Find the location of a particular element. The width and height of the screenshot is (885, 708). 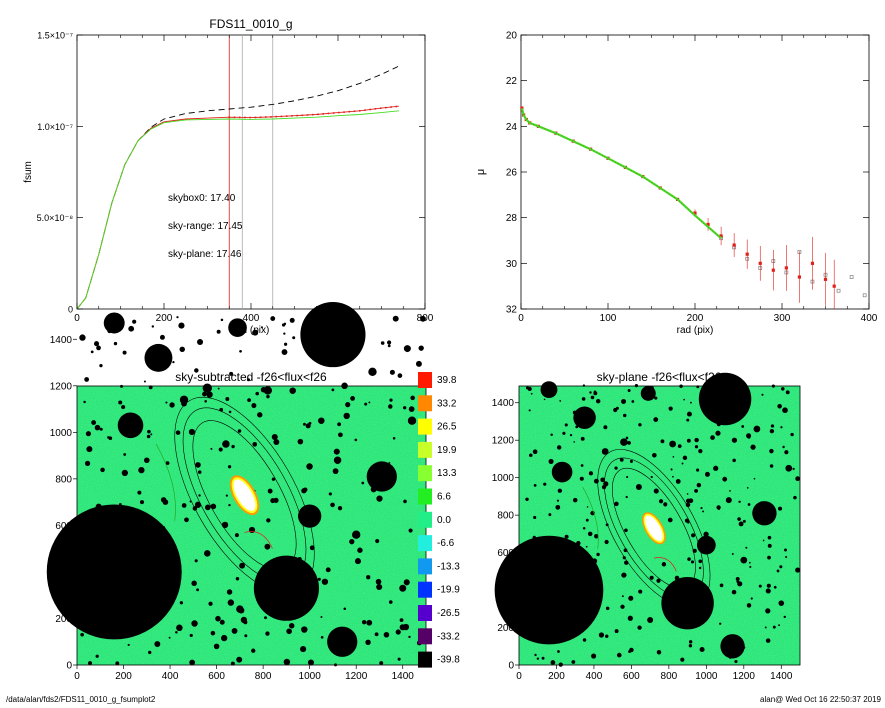

image-frame is located at coordinates (659, 525).